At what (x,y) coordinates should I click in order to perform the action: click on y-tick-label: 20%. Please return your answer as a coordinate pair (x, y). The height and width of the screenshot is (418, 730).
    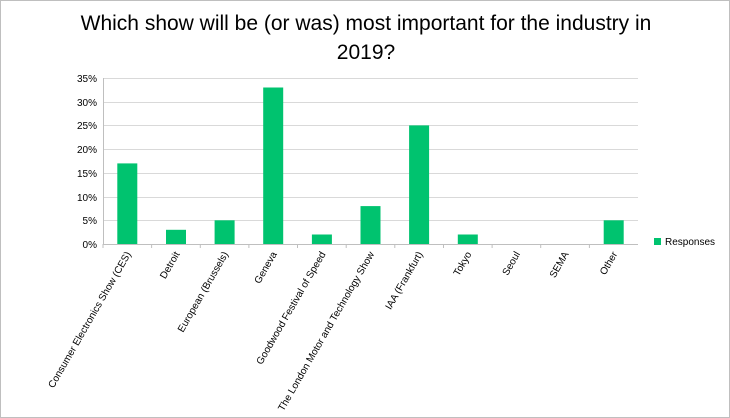
    Looking at the image, I should click on (87, 150).